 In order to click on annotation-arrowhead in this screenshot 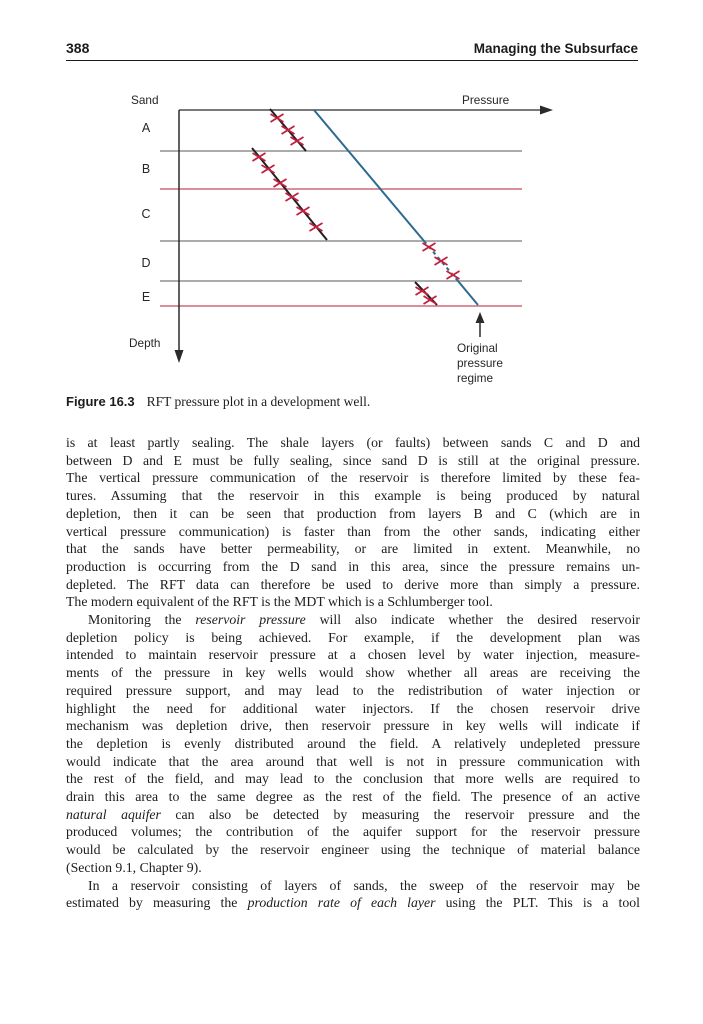, I will do `click(480, 317)`.